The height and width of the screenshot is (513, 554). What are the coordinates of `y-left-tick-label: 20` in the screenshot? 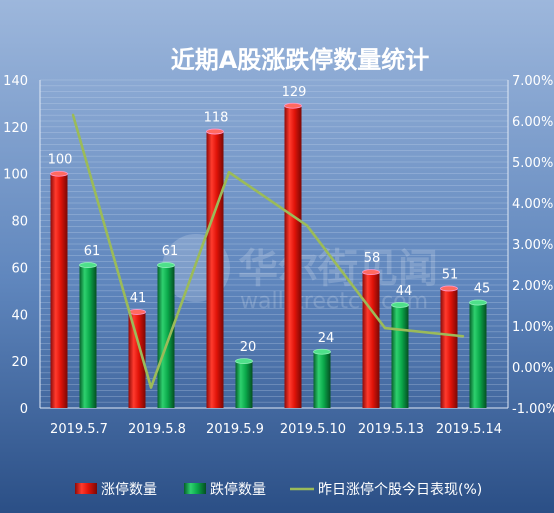 It's located at (19, 362).